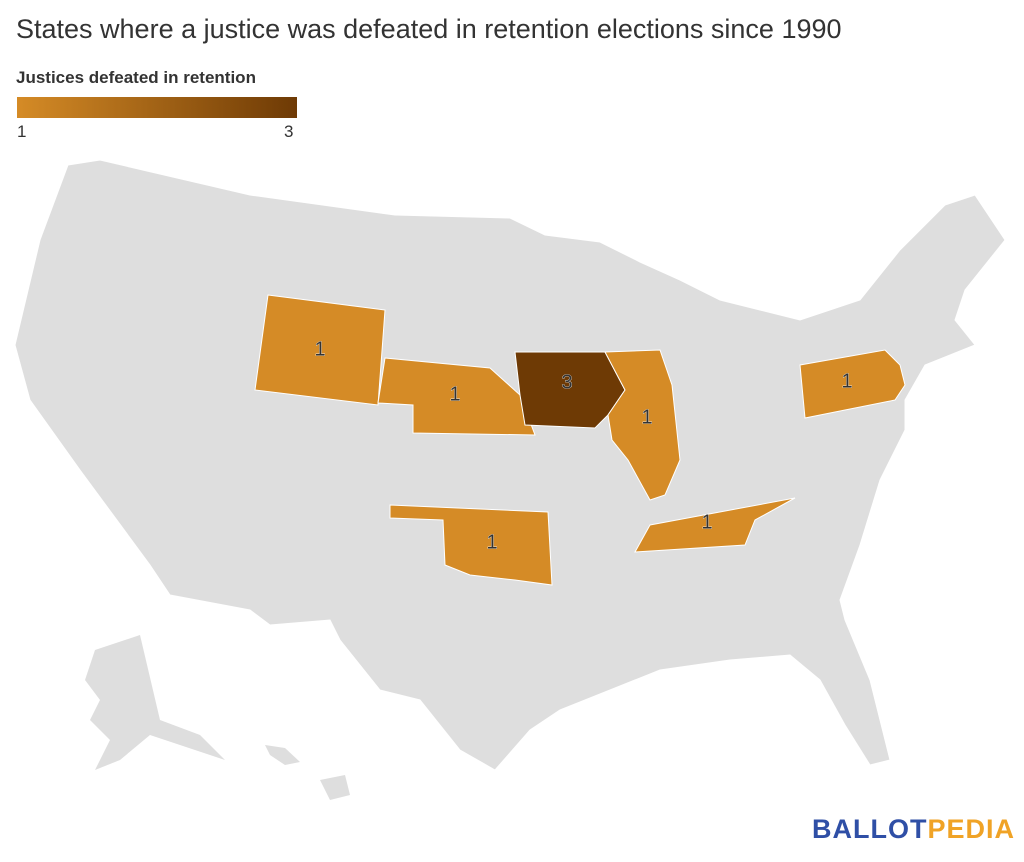 This screenshot has width=1024, height=862. I want to click on state-wyoming, so click(320, 350).